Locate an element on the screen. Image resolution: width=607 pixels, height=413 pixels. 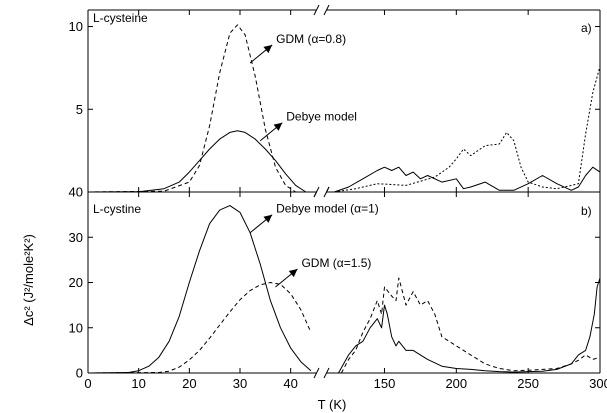
x-tick-label: 150 is located at coordinates (385, 383).